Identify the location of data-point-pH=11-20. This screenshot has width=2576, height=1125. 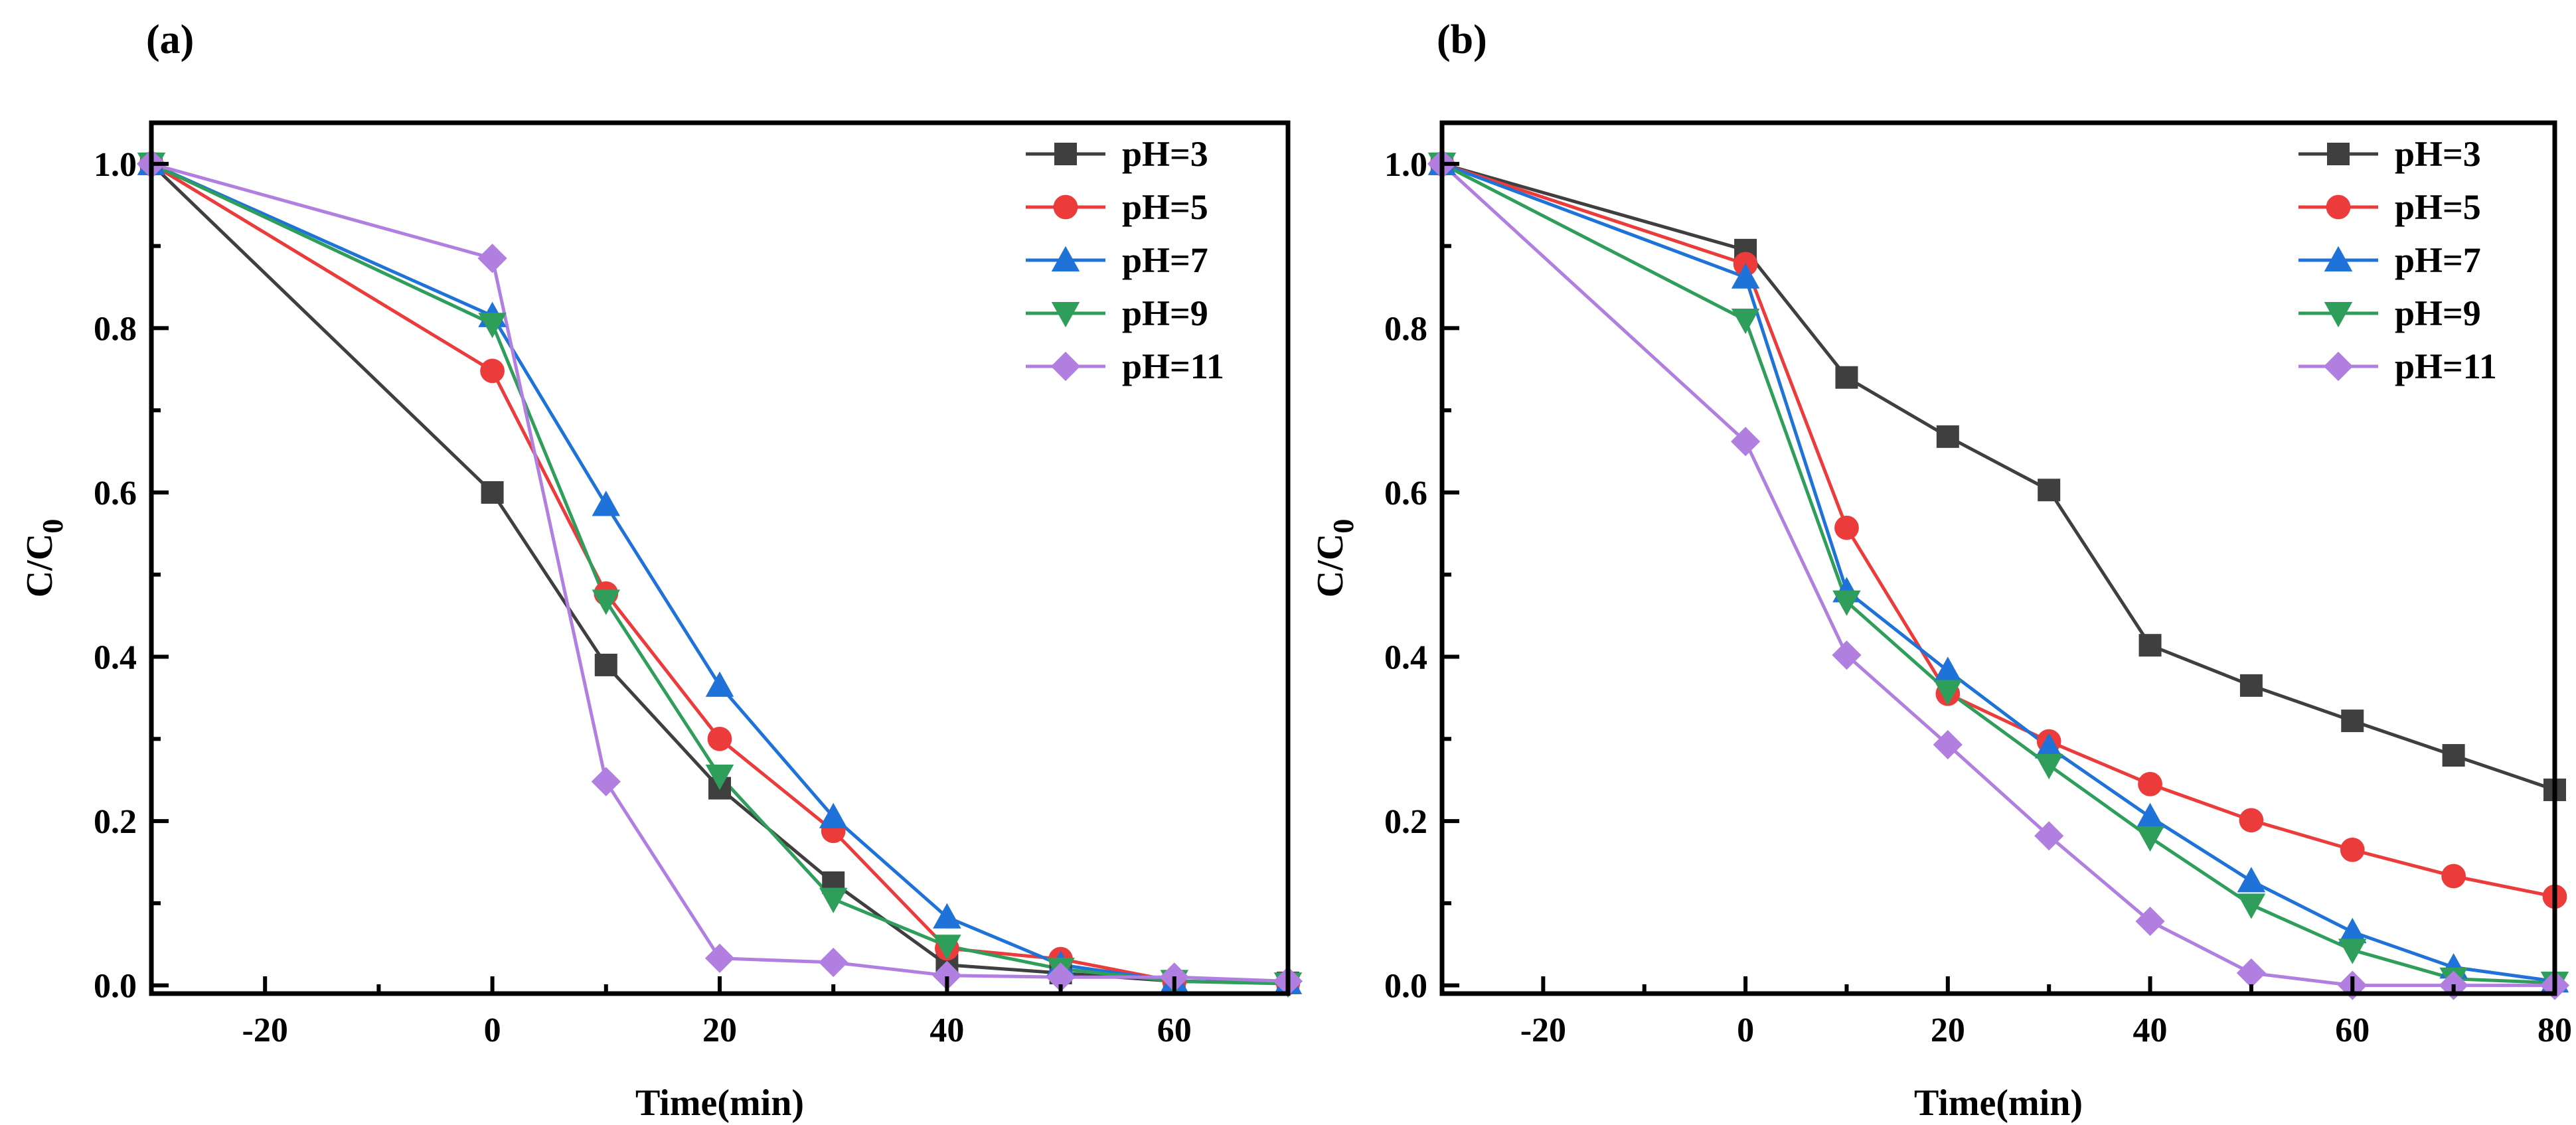
(719, 958).